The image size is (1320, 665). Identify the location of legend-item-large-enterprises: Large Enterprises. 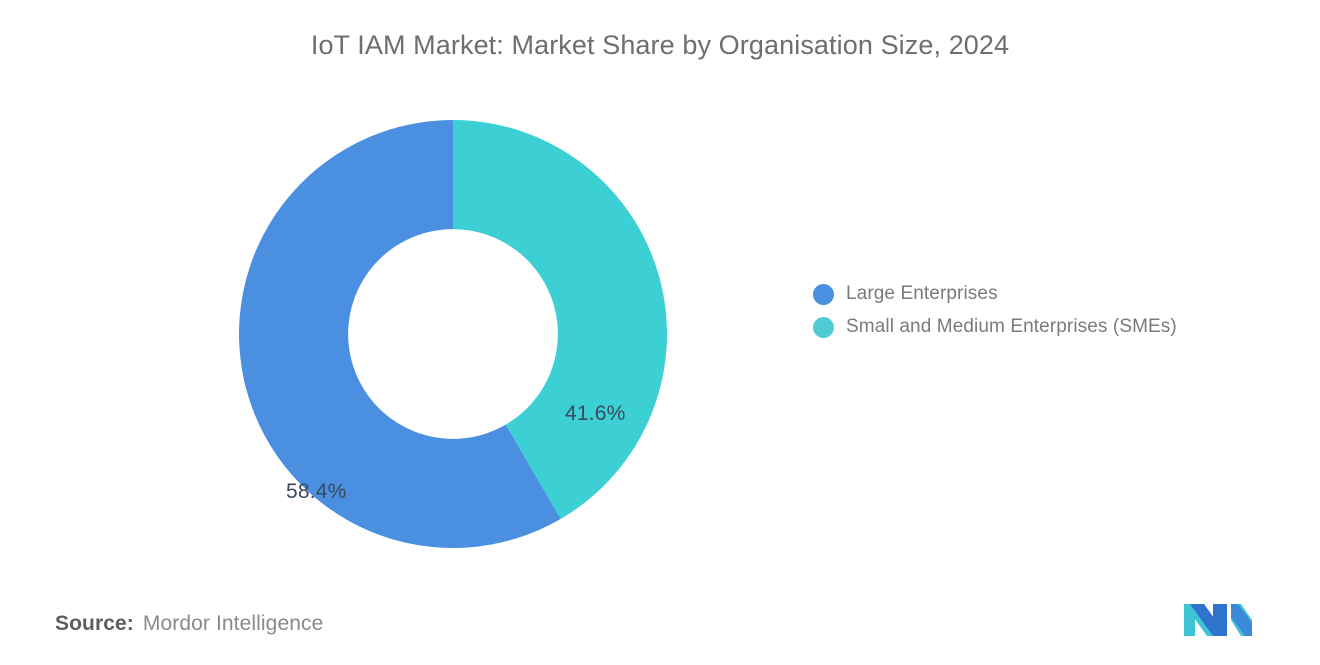
(995, 294).